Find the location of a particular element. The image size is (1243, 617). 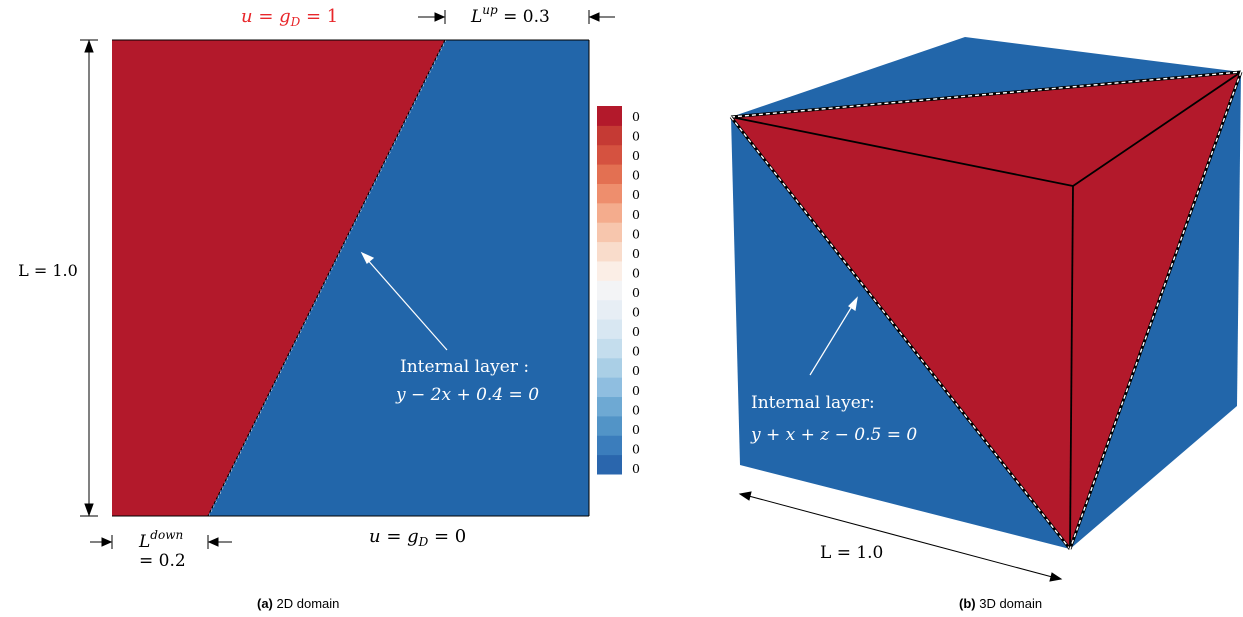

colorbar-tick-label: 0.15 is located at coordinates (636, 429).